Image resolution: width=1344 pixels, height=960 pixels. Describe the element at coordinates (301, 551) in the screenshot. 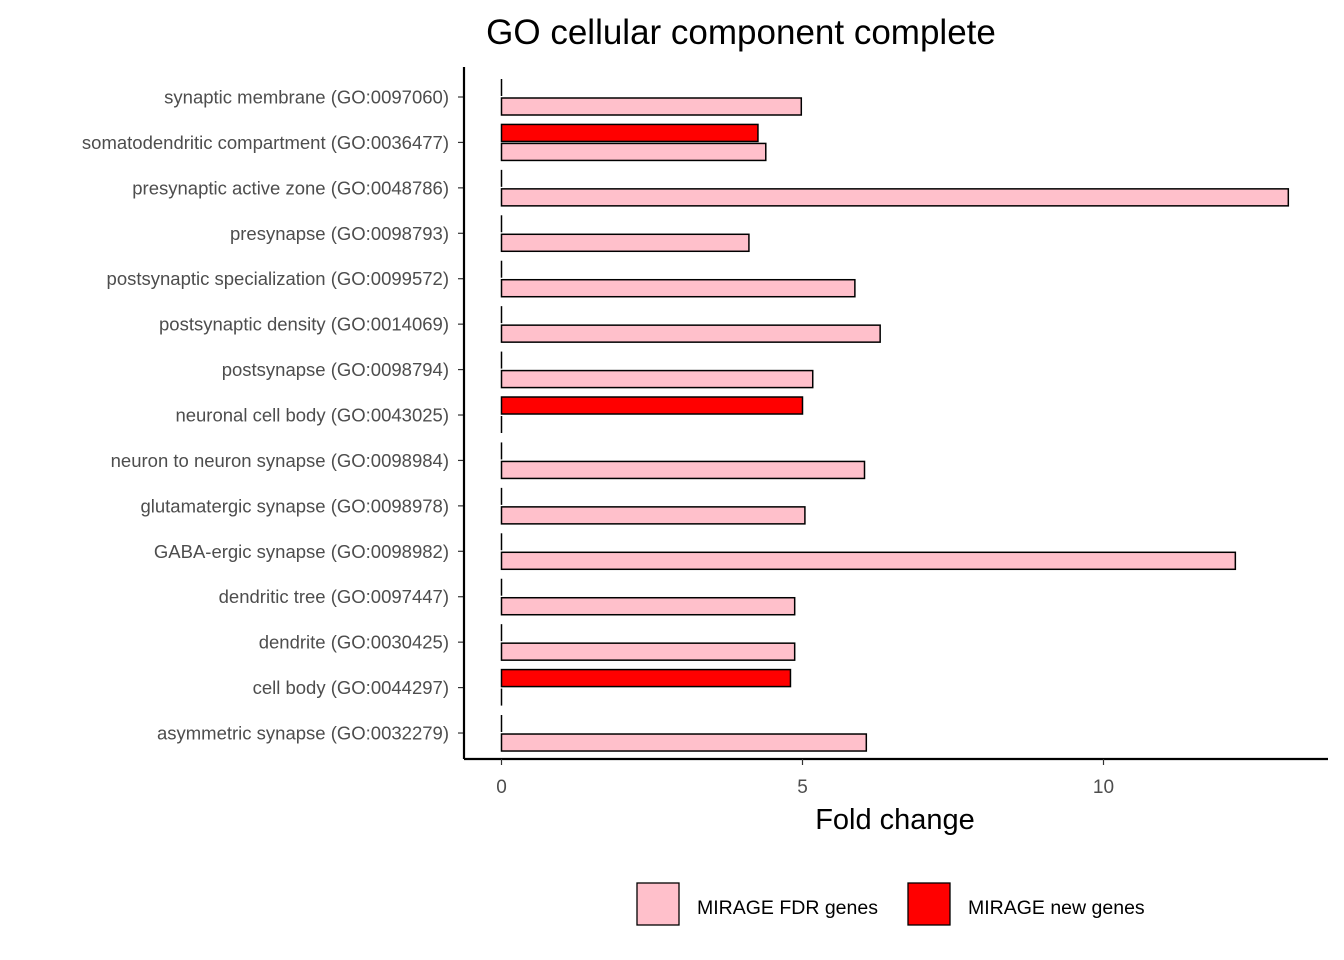

I see `category-label: GABA-ergic synapse (GO:0098982)` at that location.